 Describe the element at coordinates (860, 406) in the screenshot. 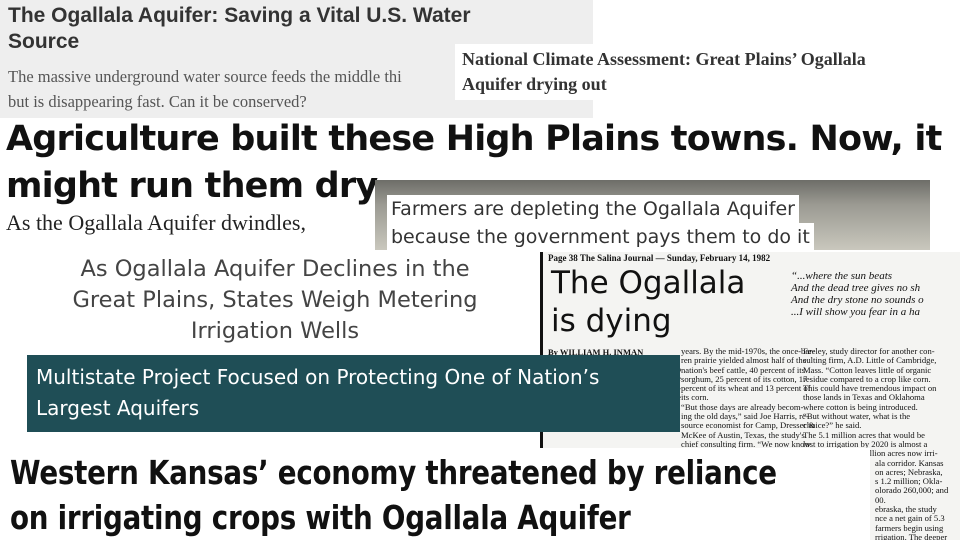

I see `body-line: where cotton is being introduced.` at that location.